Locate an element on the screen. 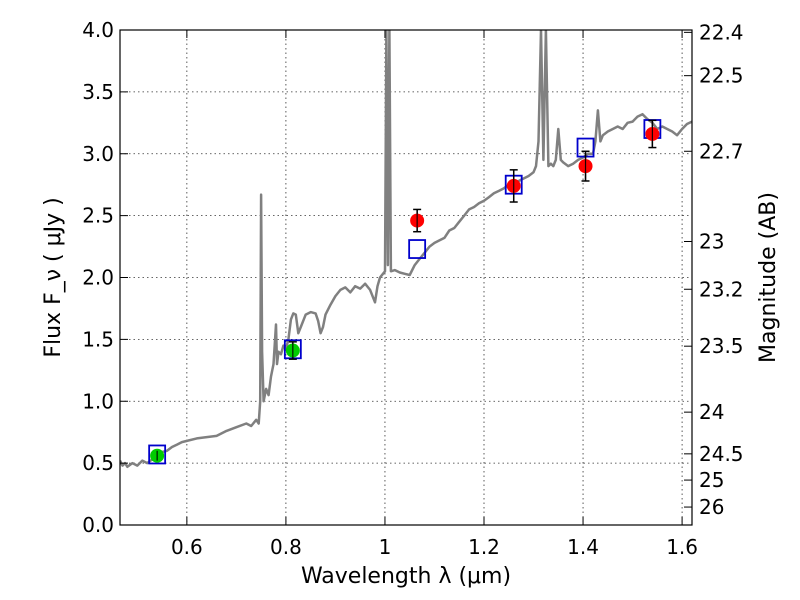 The height and width of the screenshot is (600, 800). right-tick-label: 22.5 is located at coordinates (721, 76).